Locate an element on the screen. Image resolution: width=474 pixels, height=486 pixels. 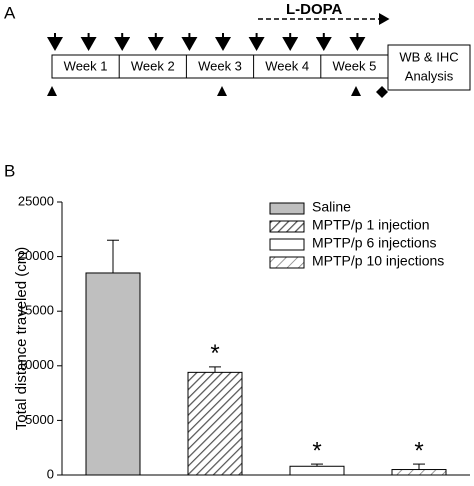
legend-label: MPTP/p 10 injections is located at coordinates (378, 261).